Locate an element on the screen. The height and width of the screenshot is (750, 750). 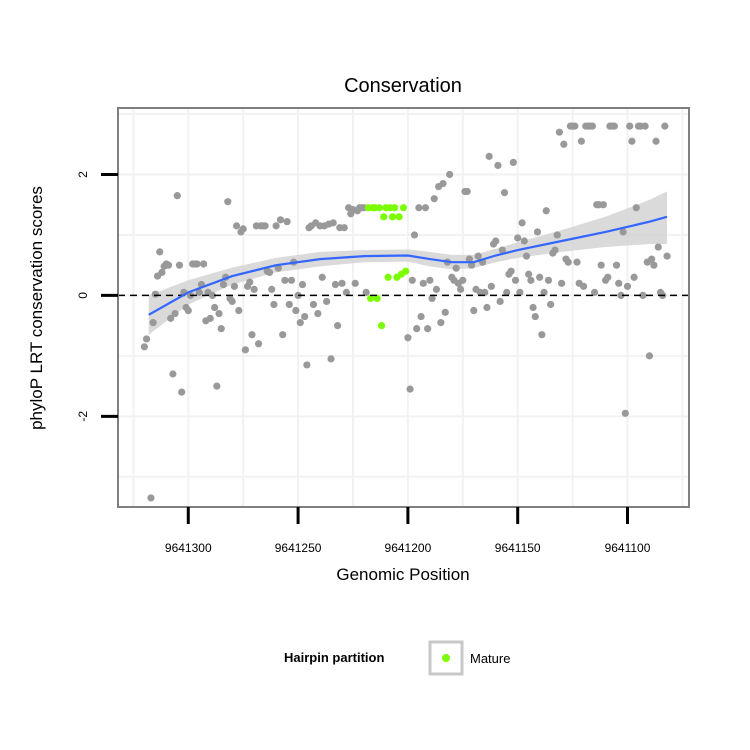
points-mature is located at coordinates (387, 267).